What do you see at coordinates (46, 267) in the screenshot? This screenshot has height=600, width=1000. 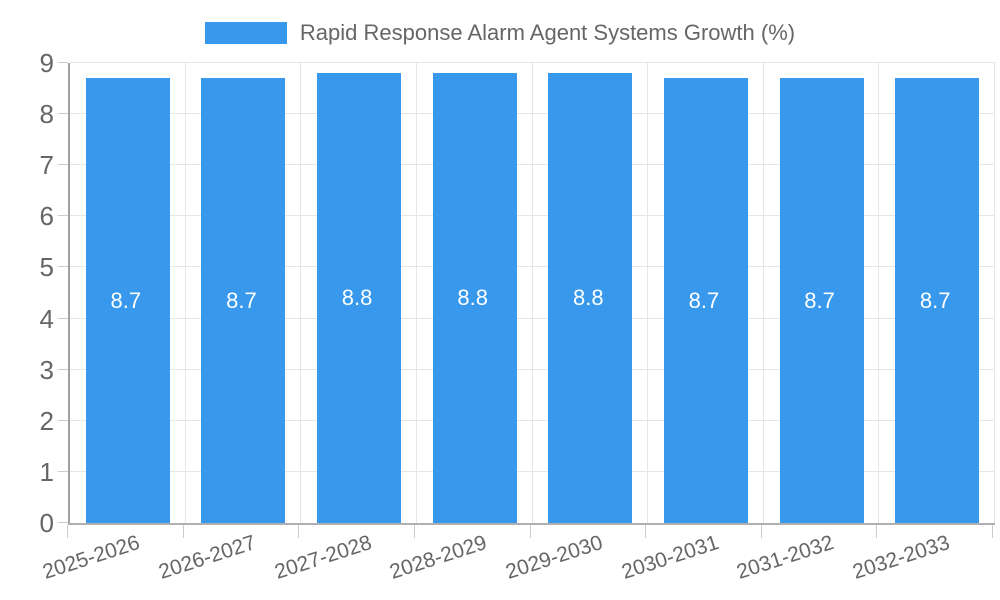 I see `y-tick-label: 5` at bounding box center [46, 267].